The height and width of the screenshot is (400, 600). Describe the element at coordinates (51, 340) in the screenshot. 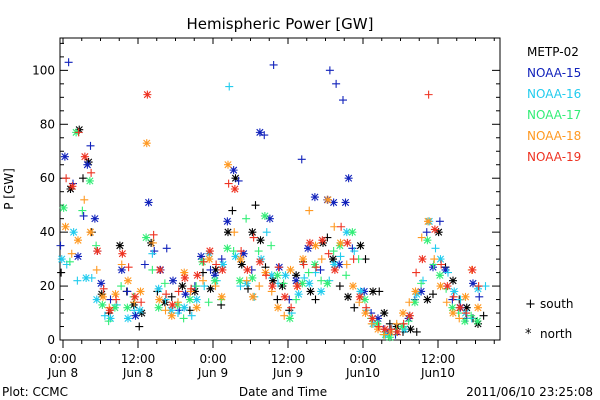

I see `y-tick-label: 0` at that location.